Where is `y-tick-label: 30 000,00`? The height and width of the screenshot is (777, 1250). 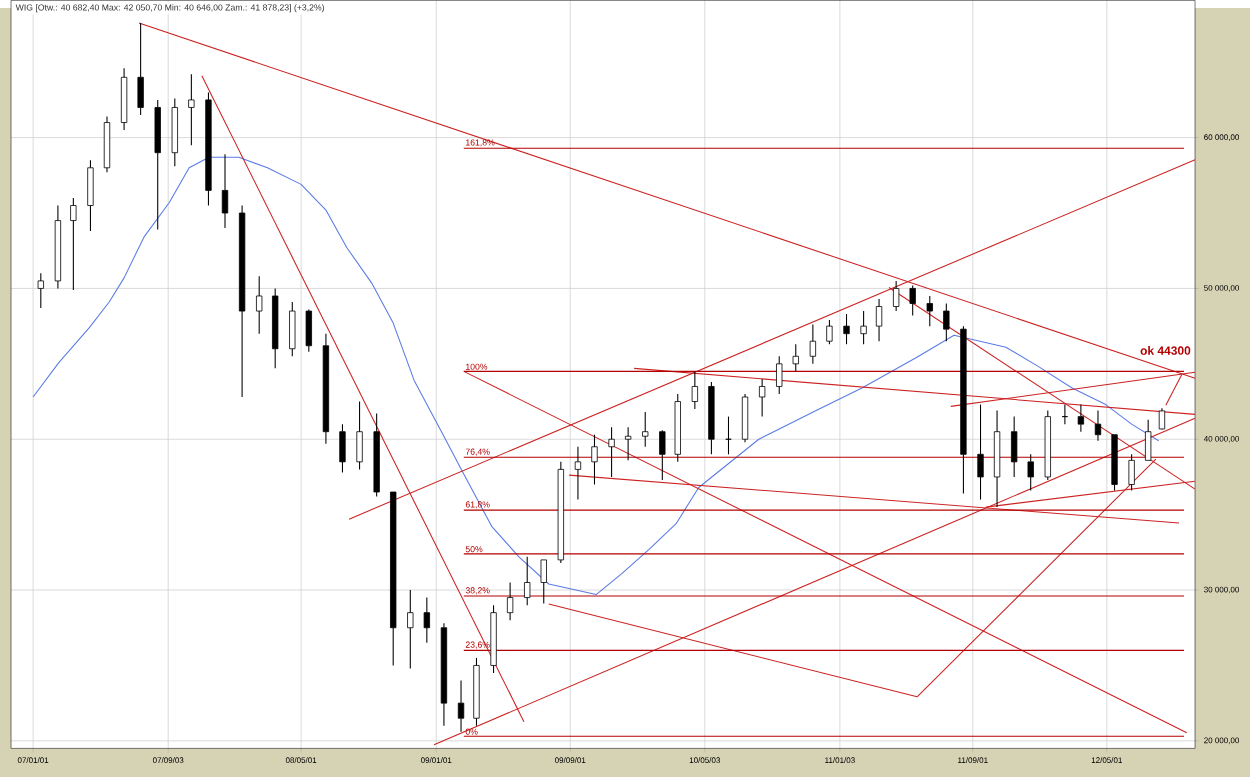
y-tick-label: 30 000,00 is located at coordinates (1222, 590).